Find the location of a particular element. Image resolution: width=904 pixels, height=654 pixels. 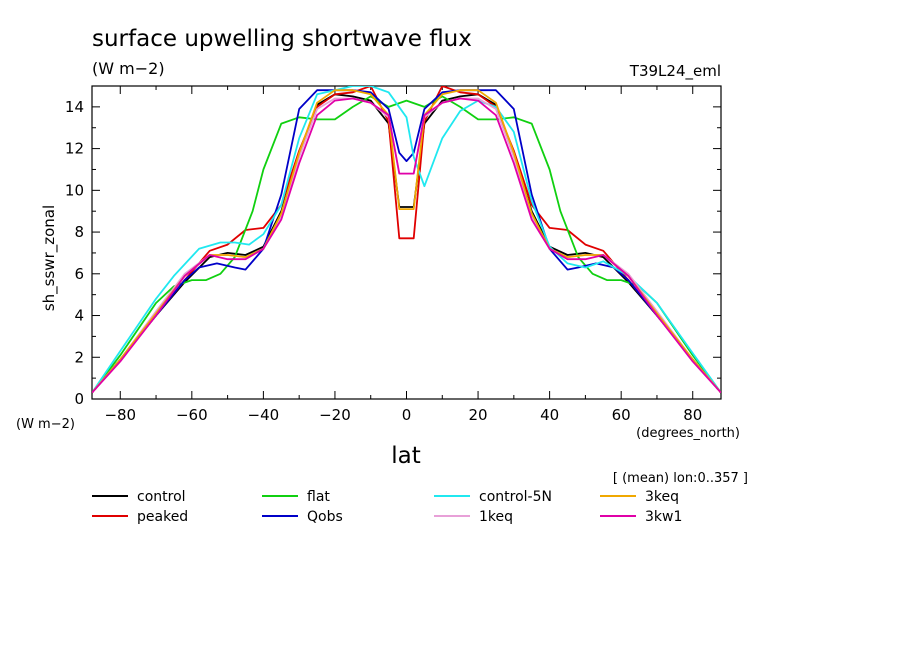

x-tick-label: 20 is located at coordinates (478, 415).